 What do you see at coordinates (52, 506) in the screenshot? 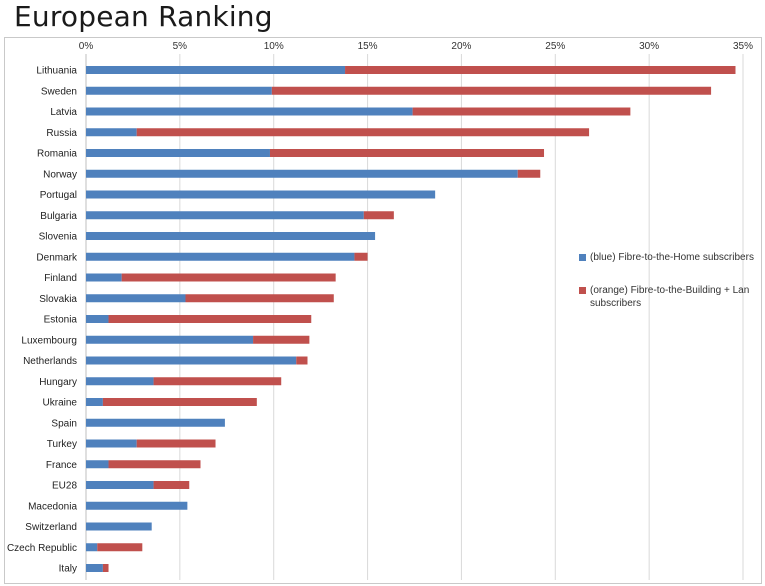
I see `category-label: Macedonia` at bounding box center [52, 506].